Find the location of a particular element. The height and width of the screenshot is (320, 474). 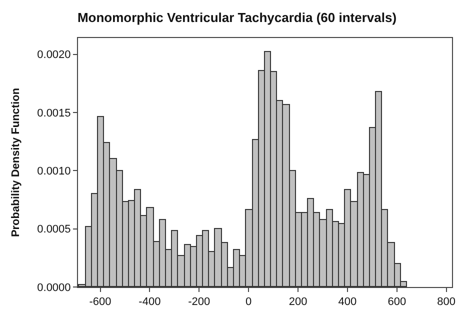

x-tick-label: -600 is located at coordinates (100, 302).